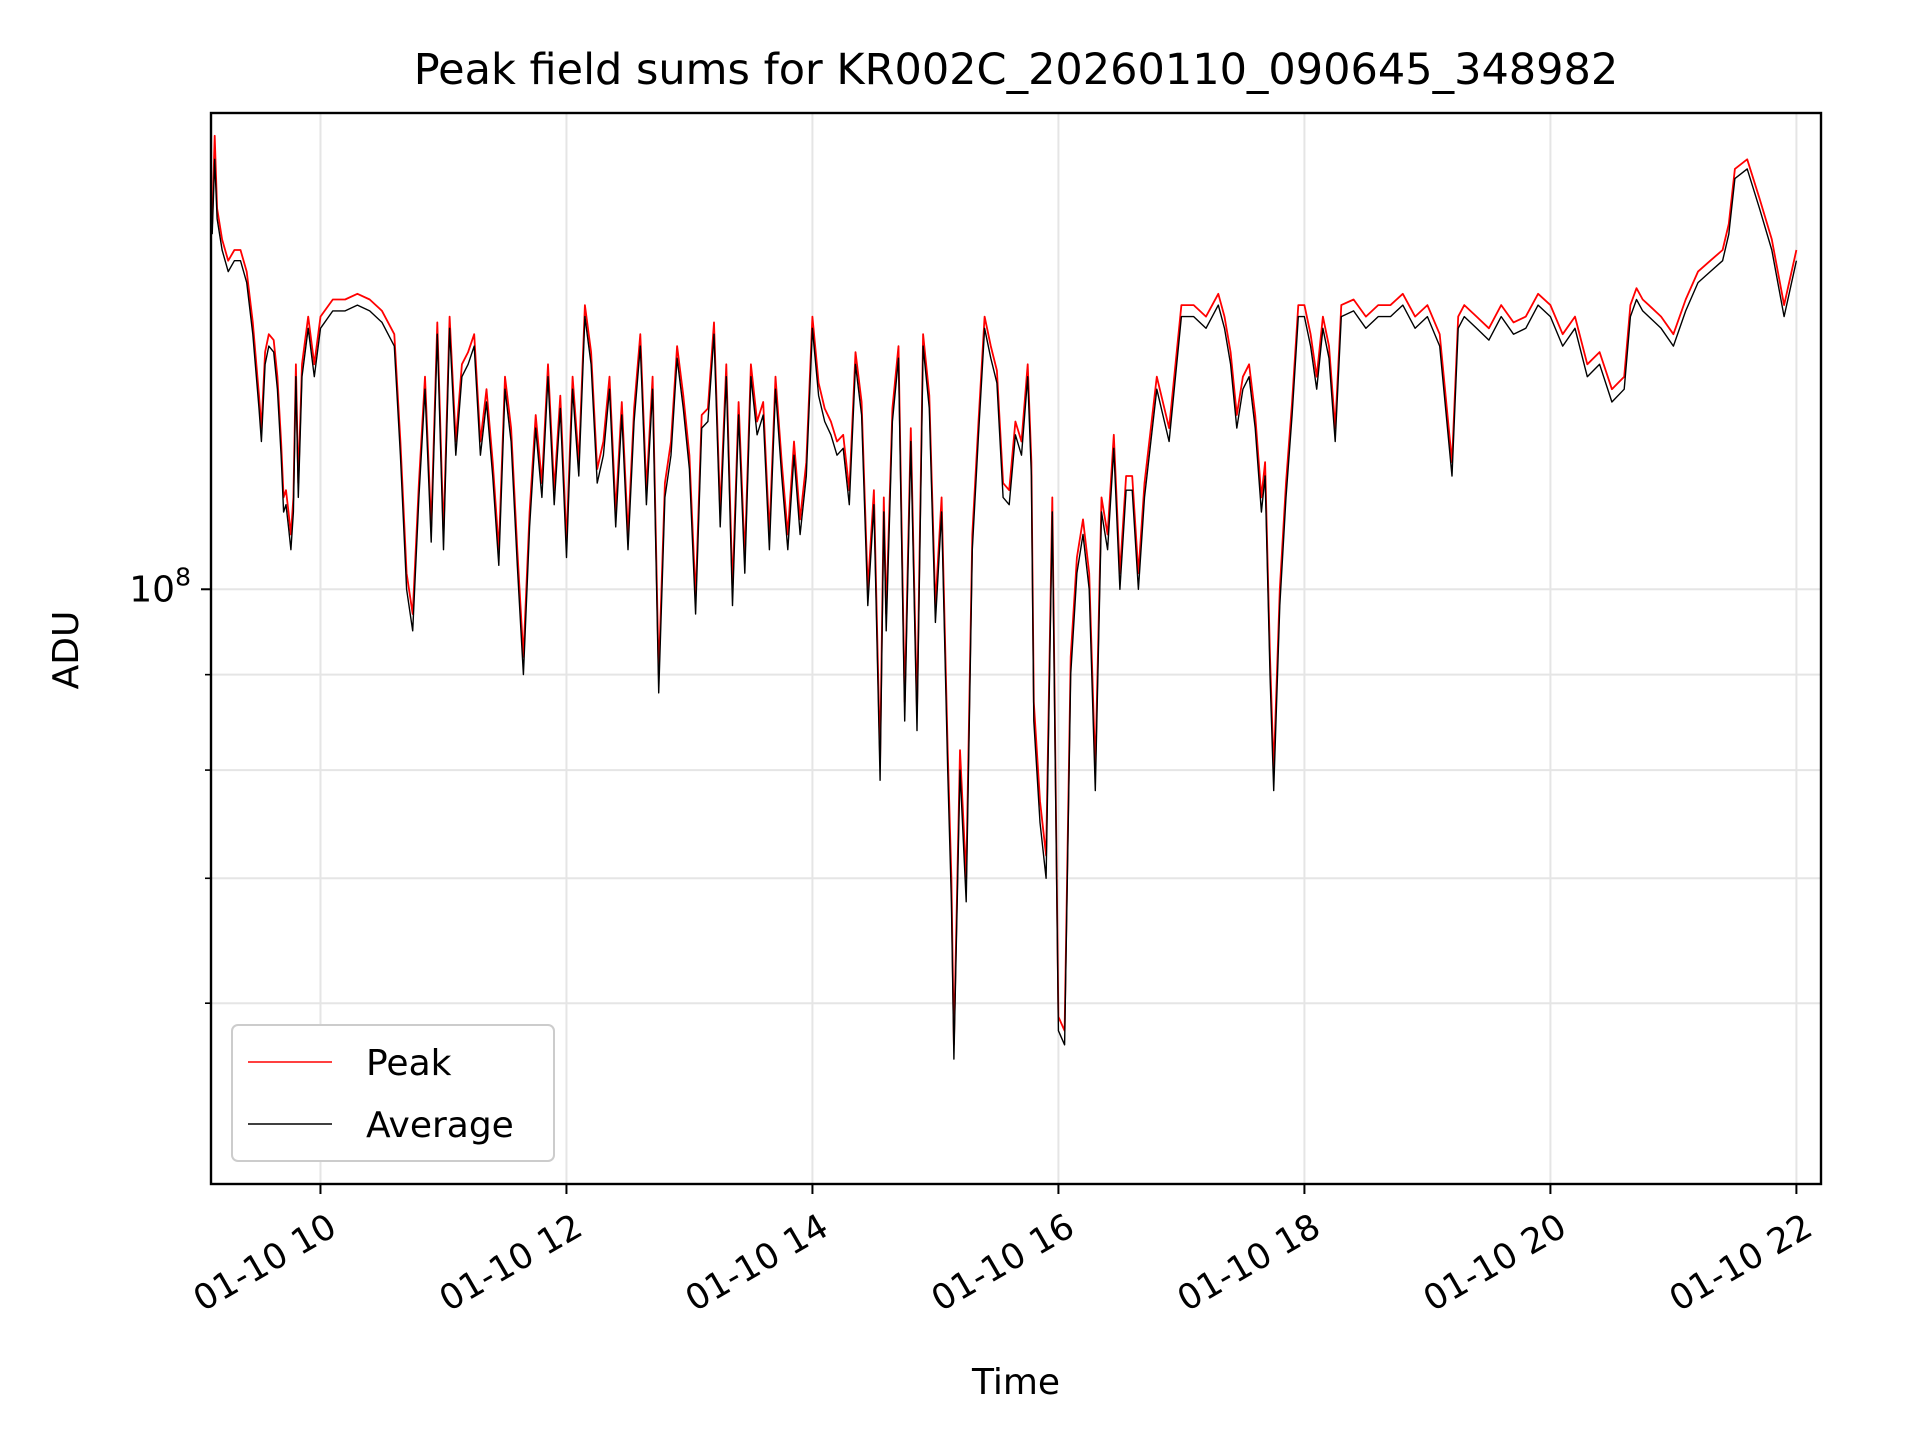 The height and width of the screenshot is (1440, 1920). Describe the element at coordinates (409, 1063) in the screenshot. I see `legend-label-peak: Peak` at that location.